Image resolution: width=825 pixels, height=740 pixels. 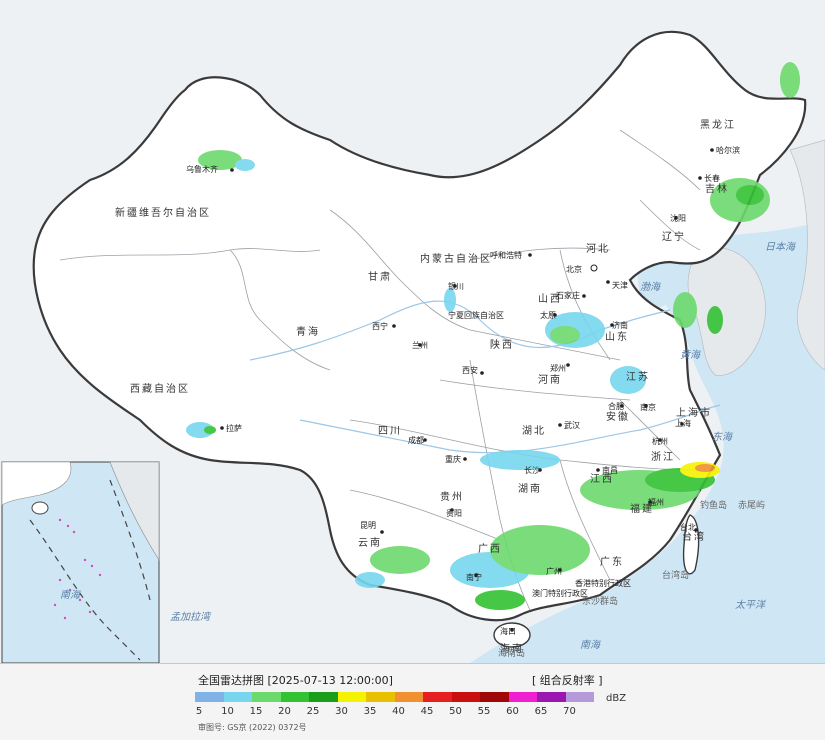 I want to click on legend-tick-label: 15, so click(x=256, y=711).